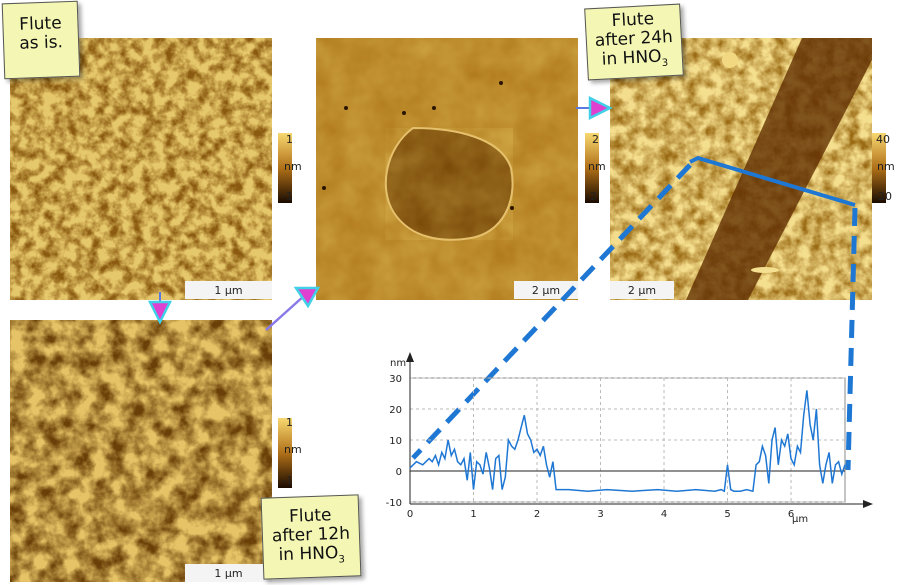  What do you see at coordinates (307, 297) in the screenshot?
I see `arrow-diagonal-icon` at bounding box center [307, 297].